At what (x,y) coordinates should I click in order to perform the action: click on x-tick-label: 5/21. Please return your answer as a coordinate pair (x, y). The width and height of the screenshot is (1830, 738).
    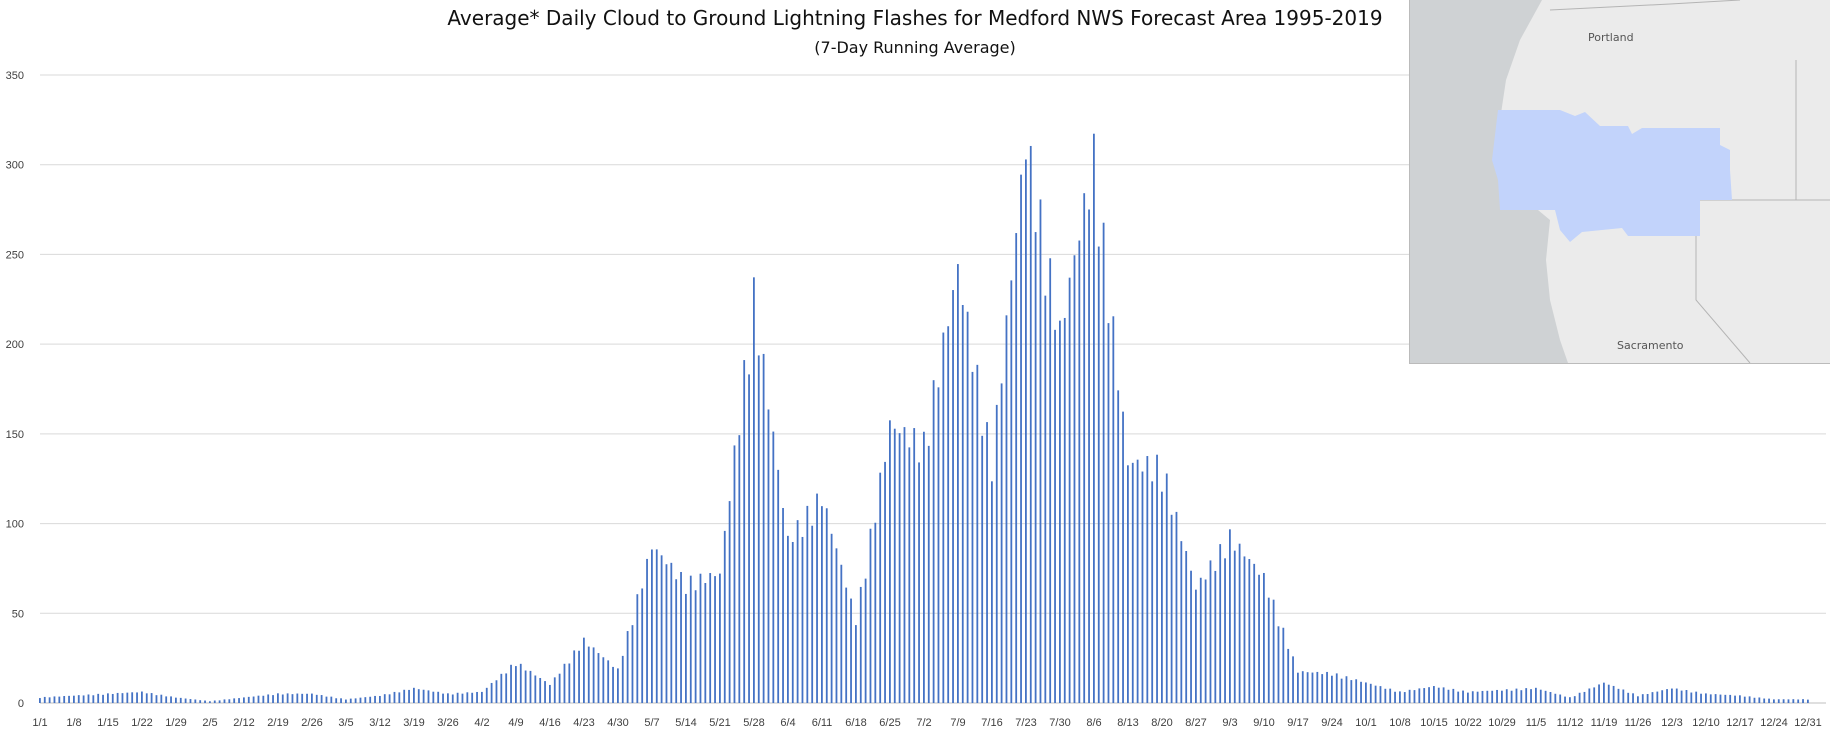
    Looking at the image, I should click on (719, 723).